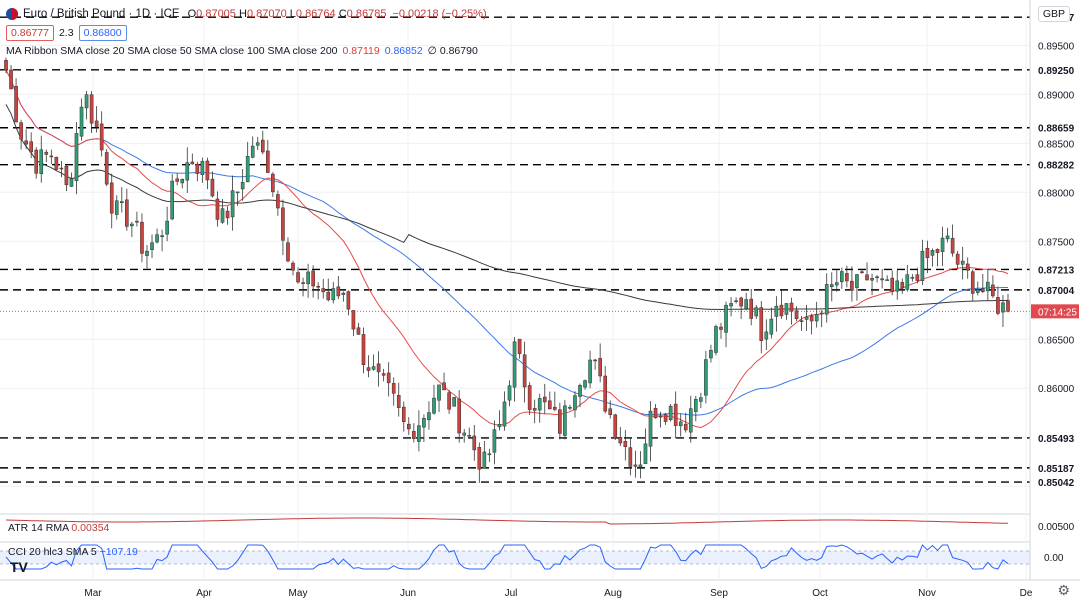  Describe the element at coordinates (1056, 166) in the screenshot. I see `level-label: 0.88282` at that location.